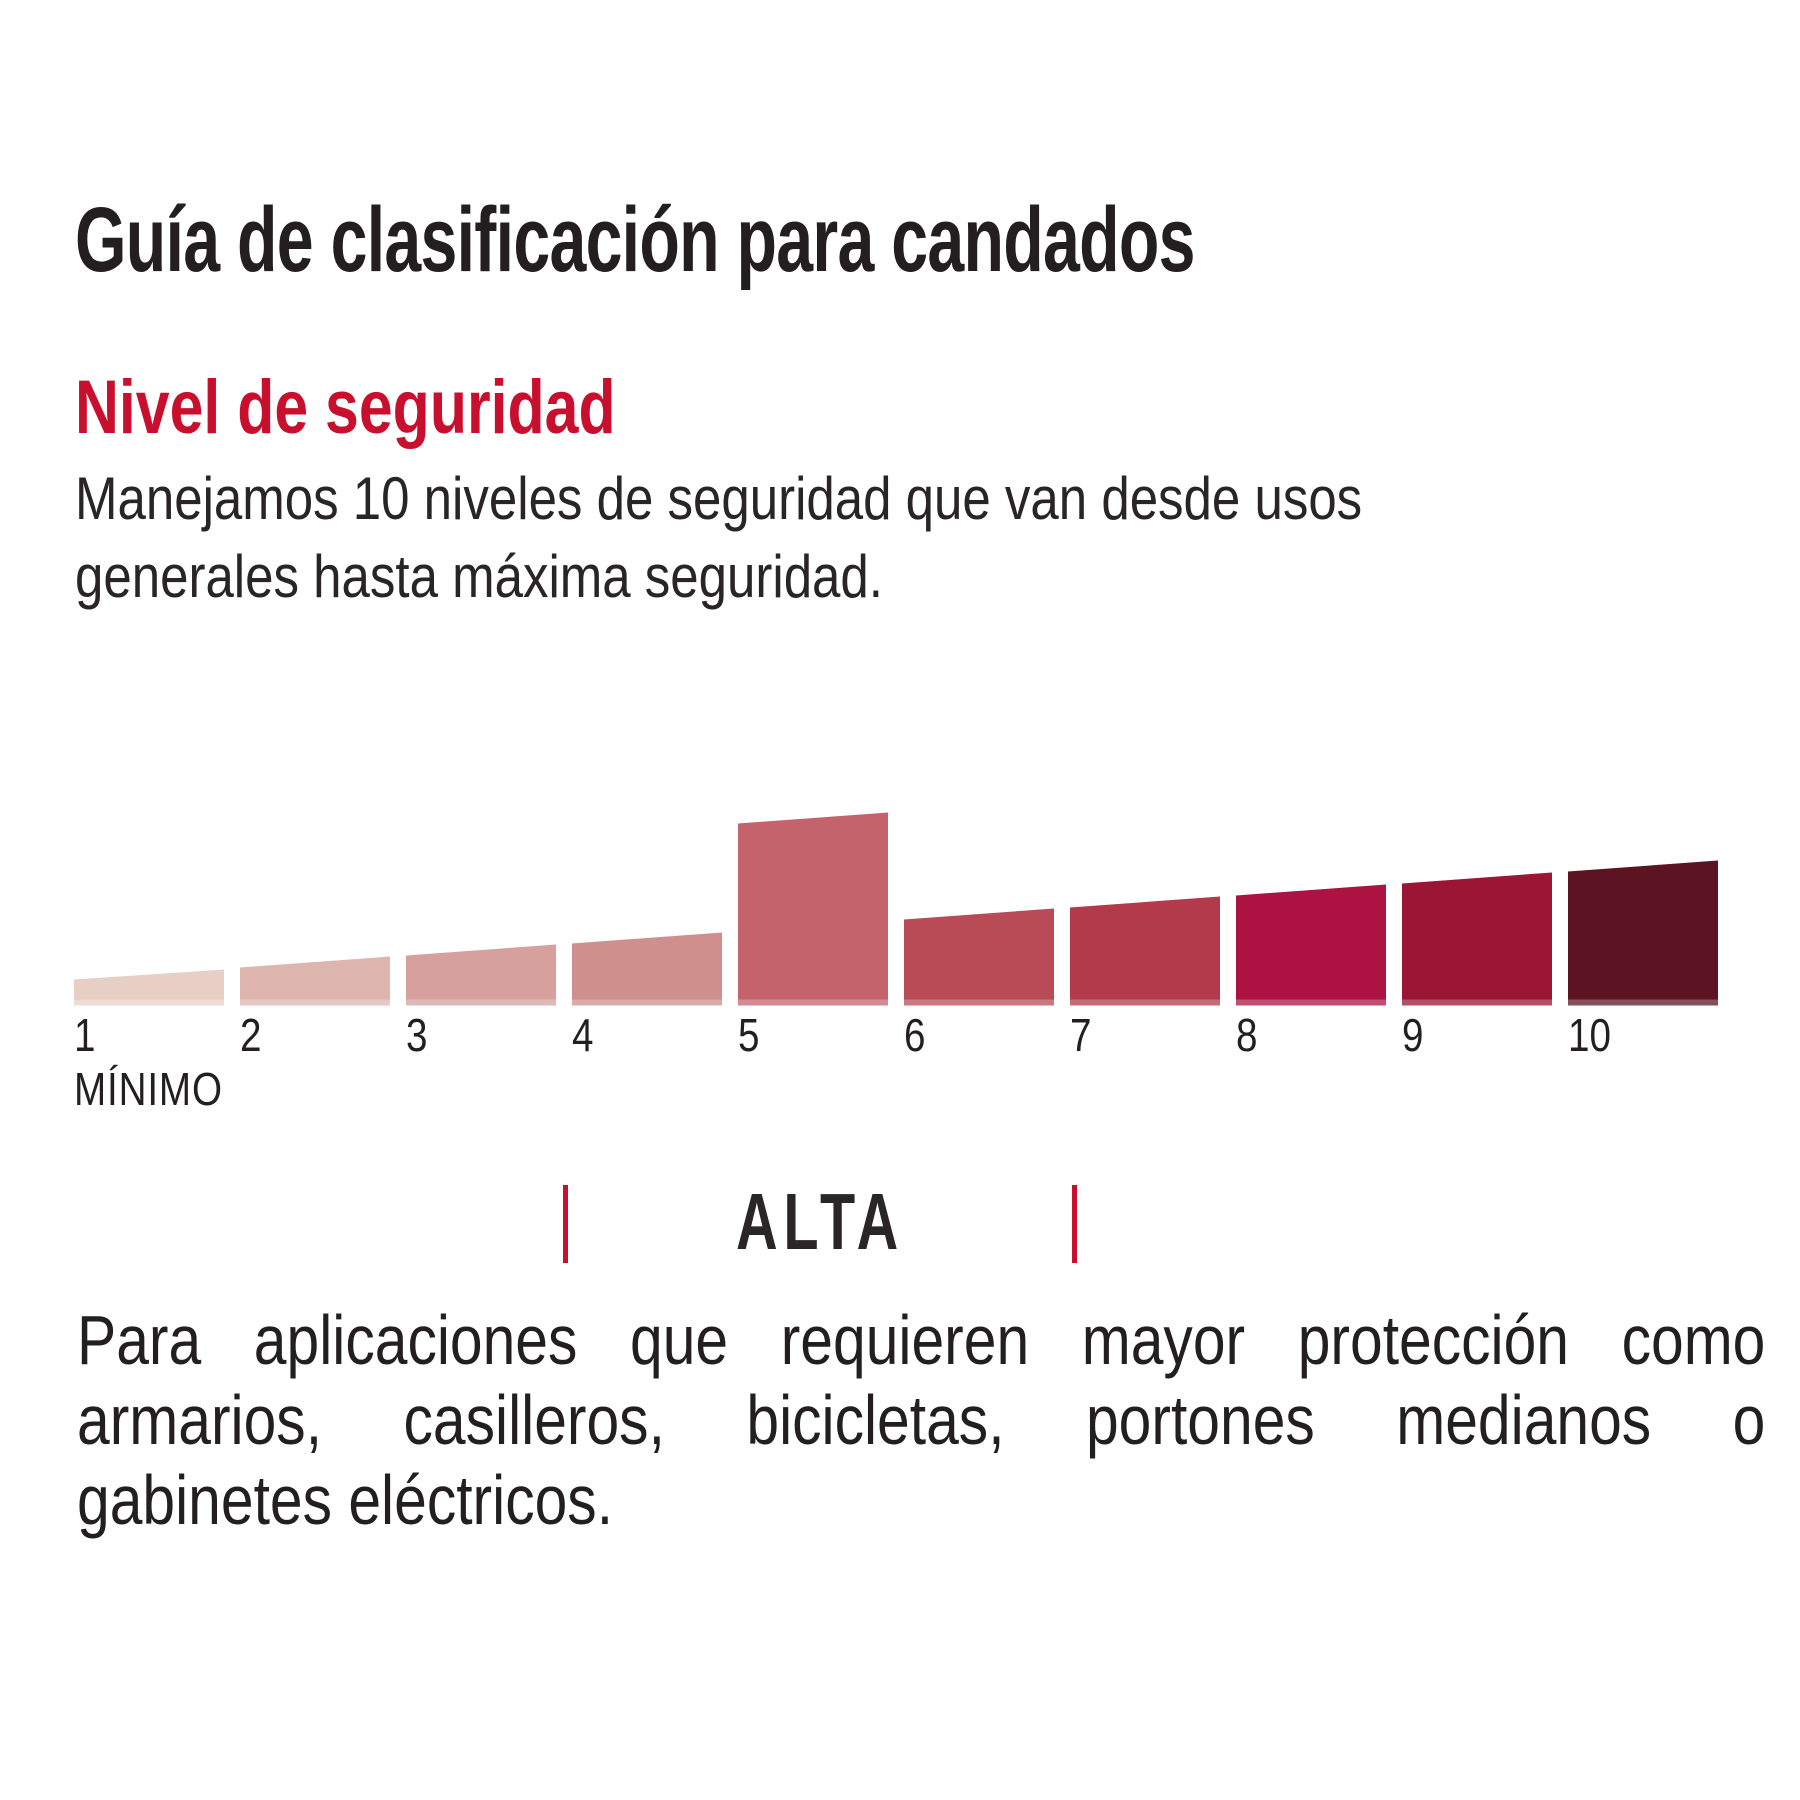  I want to click on description-line-3: gabinetes eléctricos., so click(345, 1500).